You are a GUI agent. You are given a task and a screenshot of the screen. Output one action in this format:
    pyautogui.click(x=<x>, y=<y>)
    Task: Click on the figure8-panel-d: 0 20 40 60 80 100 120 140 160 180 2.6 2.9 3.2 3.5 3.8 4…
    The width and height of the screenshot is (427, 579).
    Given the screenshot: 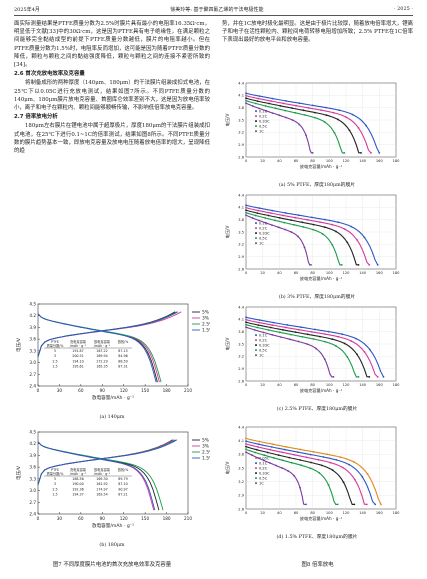 What is the action you would take?
    pyautogui.click(x=317, y=481)
    